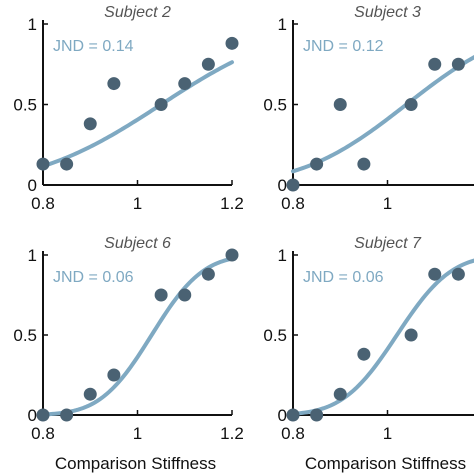 The height and width of the screenshot is (474, 474). What do you see at coordinates (343, 46) in the screenshot?
I see `jnd-annotation: JND = 0.12` at bounding box center [343, 46].